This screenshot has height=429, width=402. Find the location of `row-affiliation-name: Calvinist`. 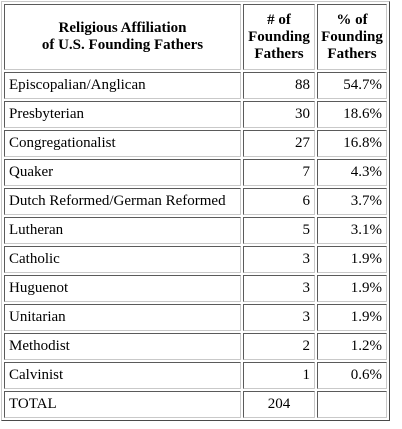

row-affiliation-name: Calvinist is located at coordinates (122, 375).